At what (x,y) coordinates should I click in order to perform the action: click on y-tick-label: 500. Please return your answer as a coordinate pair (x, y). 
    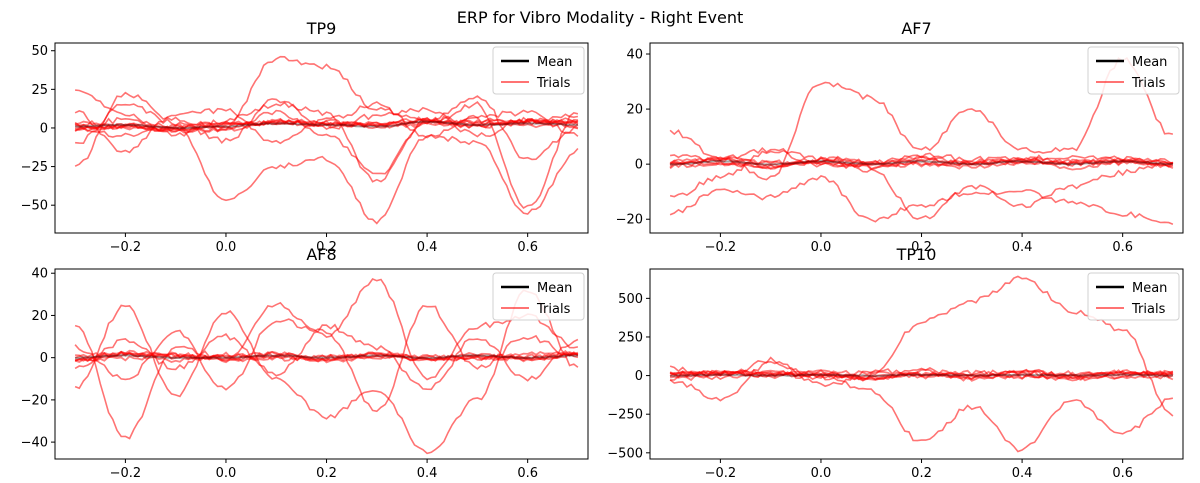
    Looking at the image, I should click on (630, 299).